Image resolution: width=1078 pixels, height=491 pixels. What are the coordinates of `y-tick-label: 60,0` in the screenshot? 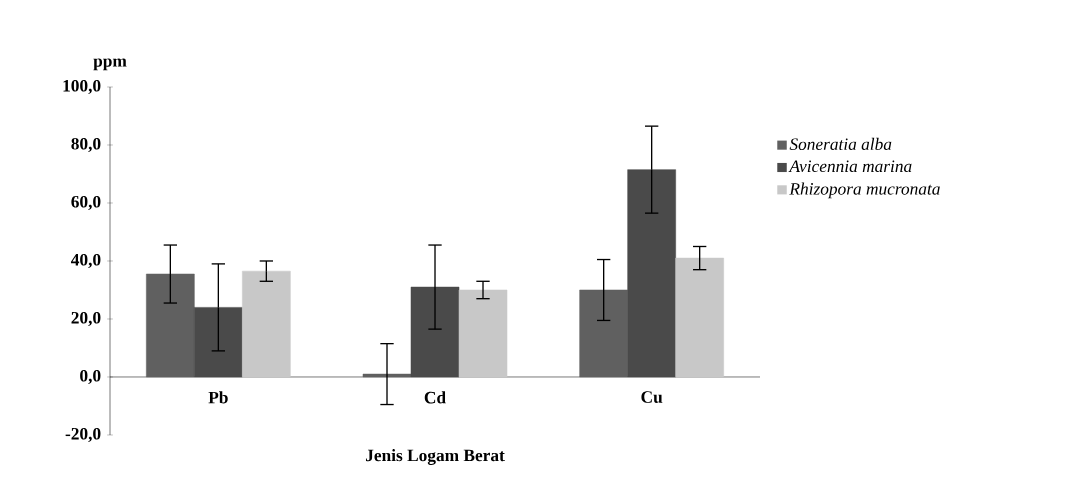 It's located at (86, 203).